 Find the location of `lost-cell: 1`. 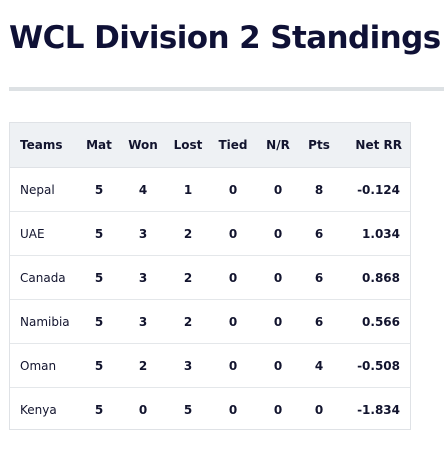

lost-cell: 1 is located at coordinates (188, 189).